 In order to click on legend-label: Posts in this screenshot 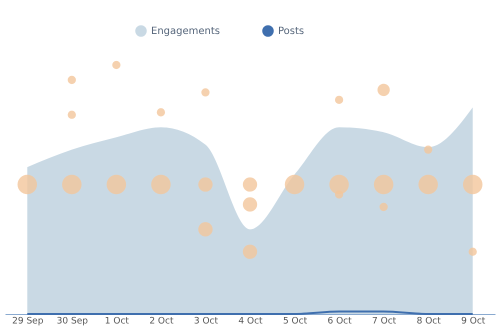, I will do `click(291, 31)`.